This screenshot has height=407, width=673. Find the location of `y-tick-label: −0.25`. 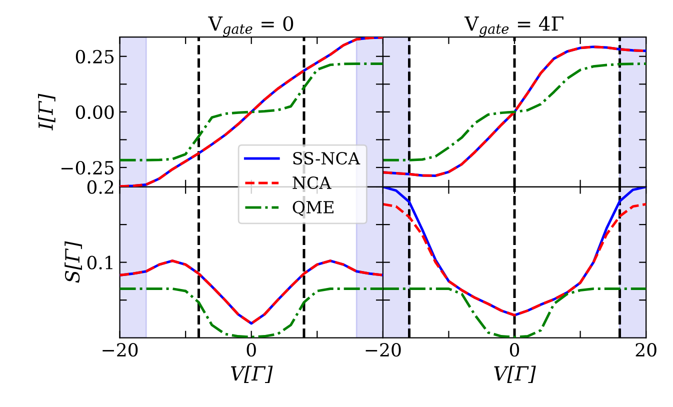

y-tick-label: −0.25 is located at coordinates (88, 167).